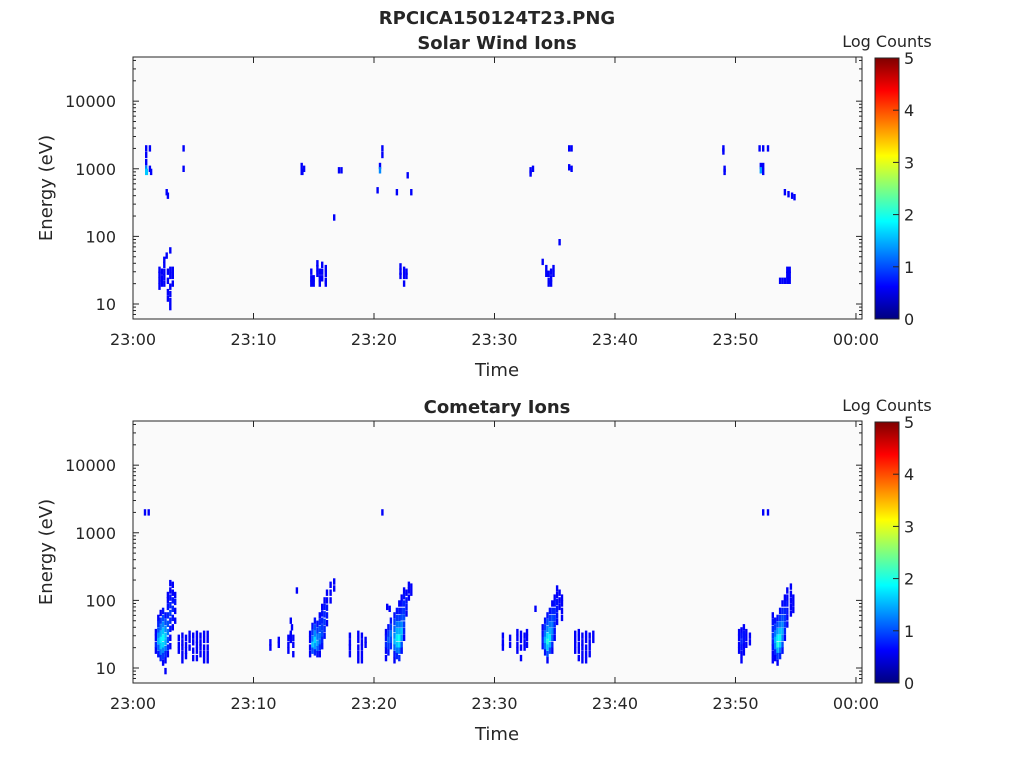 This screenshot has width=1024, height=768. What do you see at coordinates (887, 405) in the screenshot?
I see `colorbar-label: Log Counts` at bounding box center [887, 405].